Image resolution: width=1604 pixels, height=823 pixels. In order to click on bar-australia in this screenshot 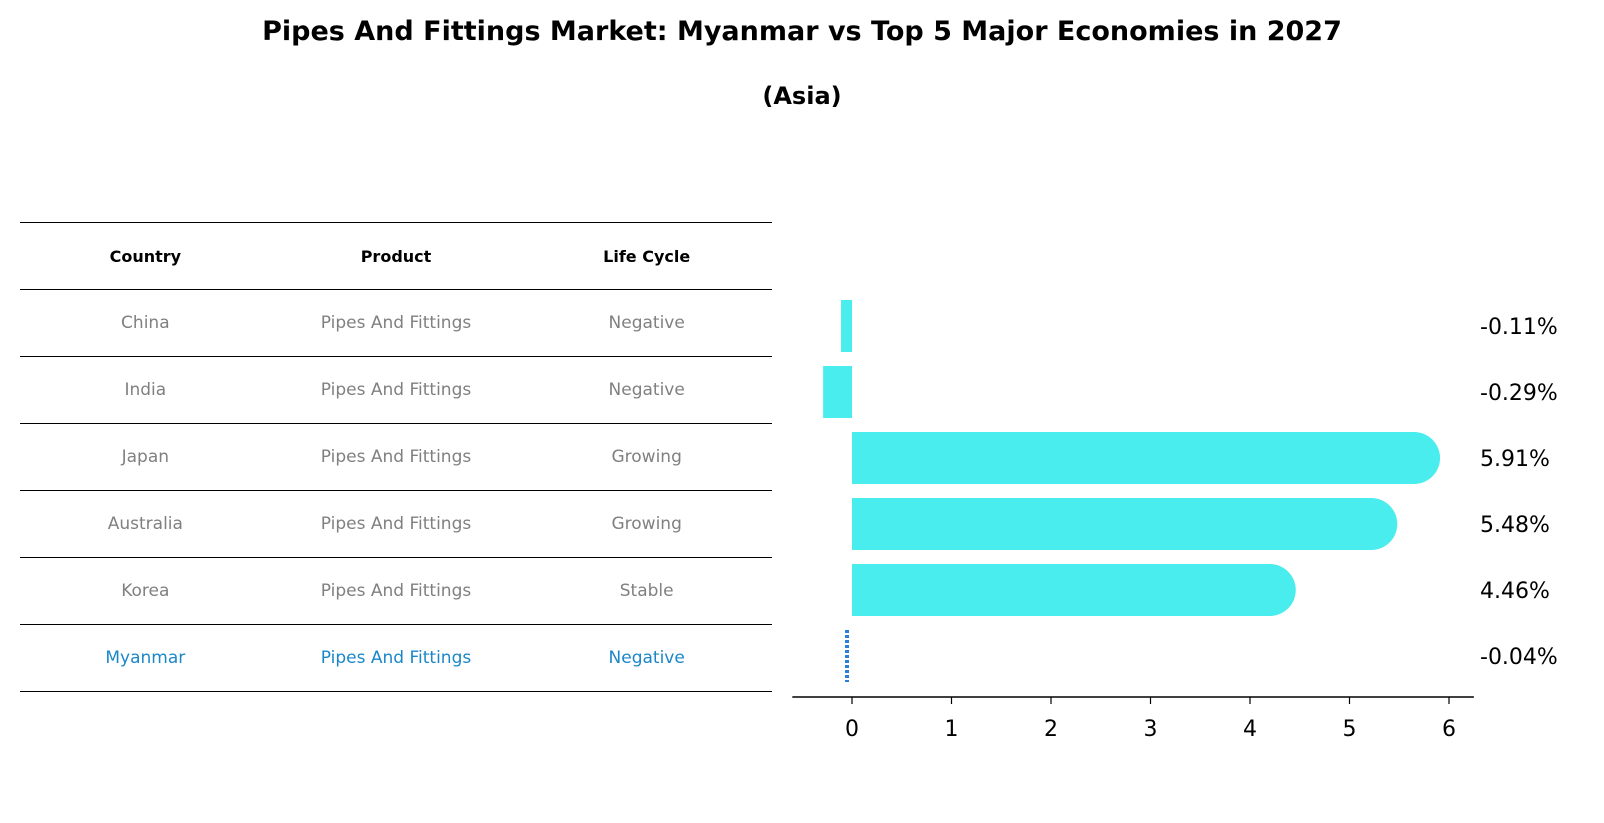, I will do `click(1125, 524)`.